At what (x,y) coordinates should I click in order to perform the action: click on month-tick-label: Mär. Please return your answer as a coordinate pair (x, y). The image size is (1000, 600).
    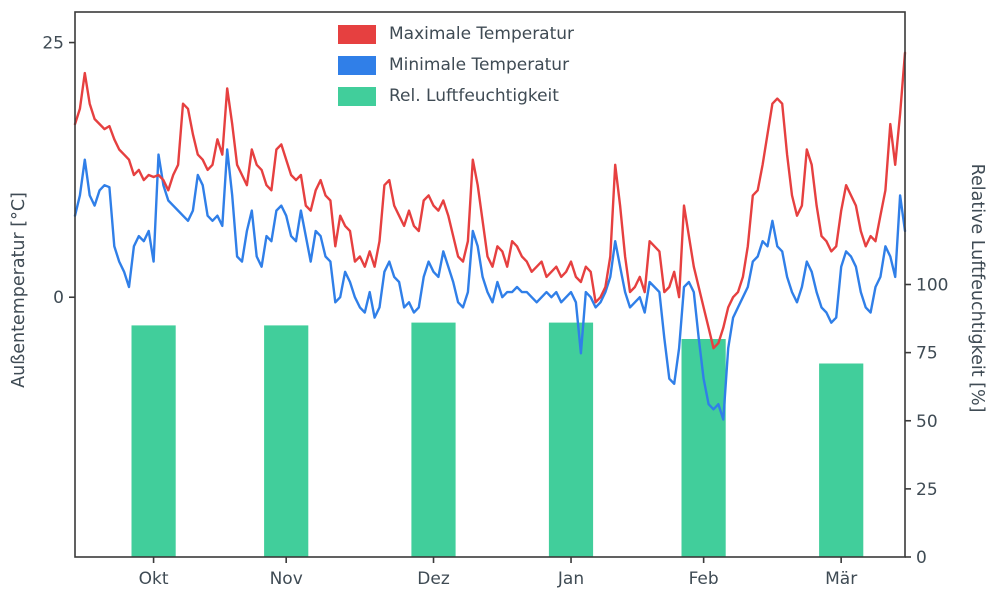
    Looking at the image, I should click on (841, 579).